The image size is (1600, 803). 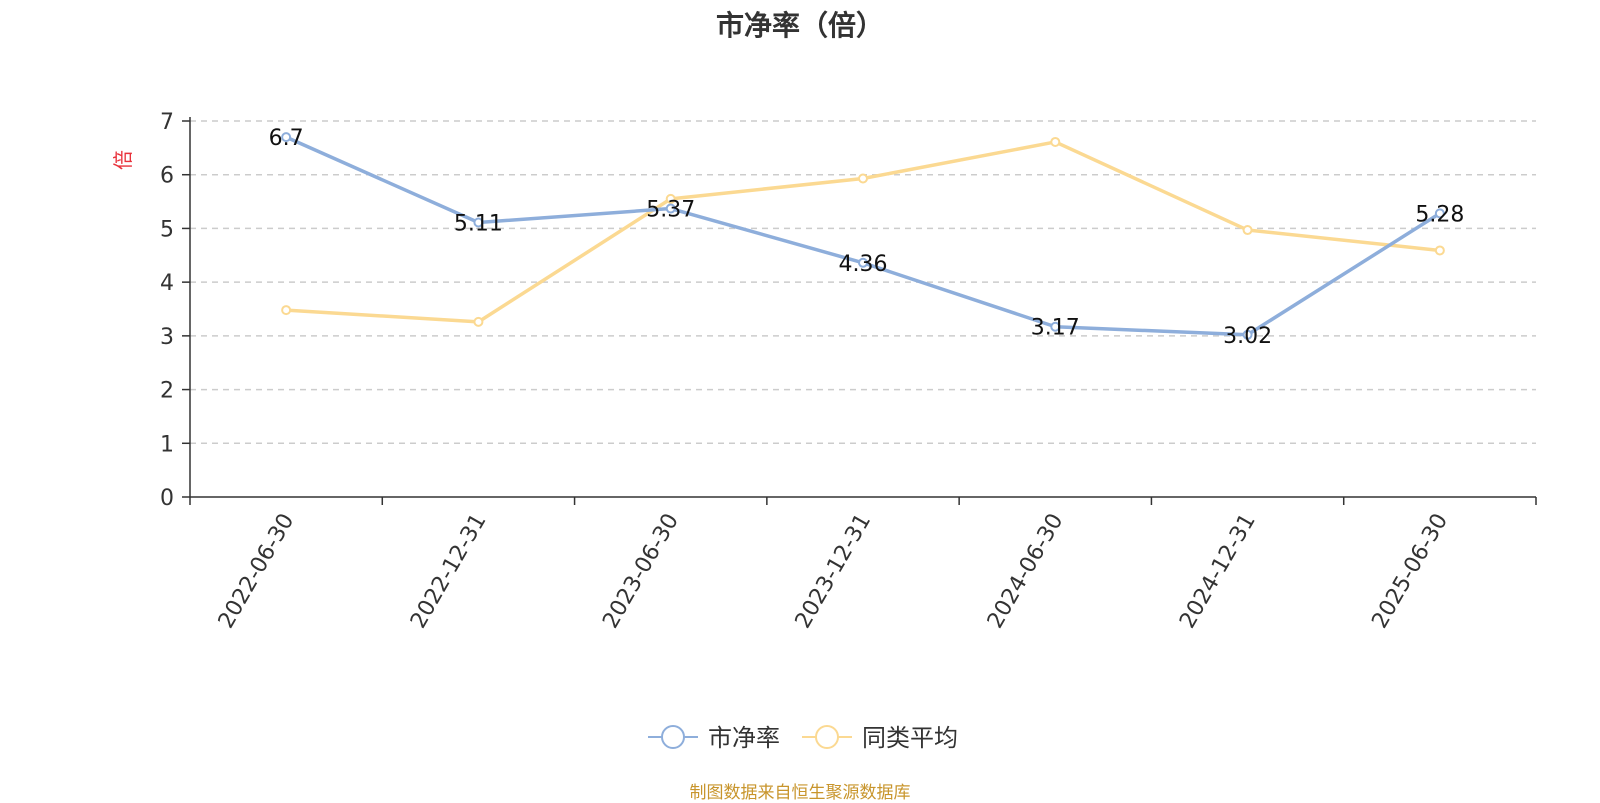 What do you see at coordinates (744, 738) in the screenshot?
I see `legend-label: 市净率` at bounding box center [744, 738].